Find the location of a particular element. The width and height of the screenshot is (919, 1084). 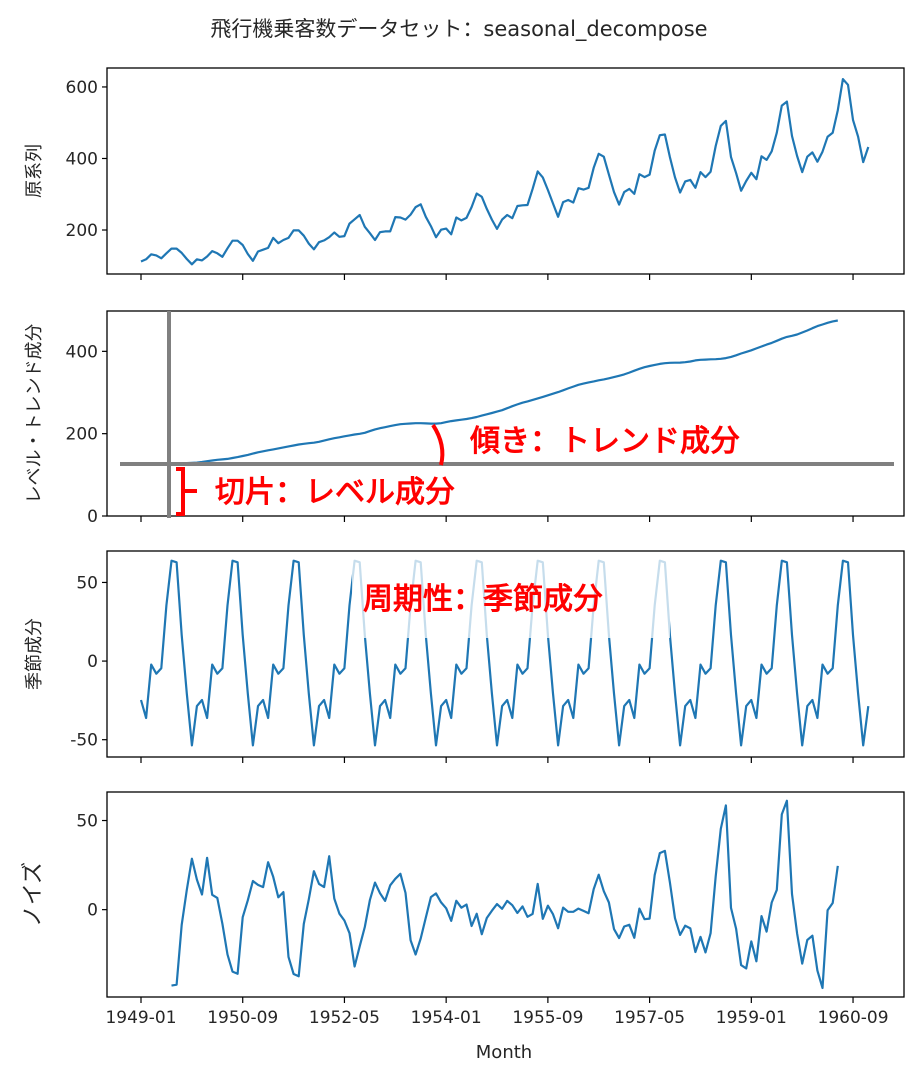

y-tick-label: 600 is located at coordinates (82, 88).